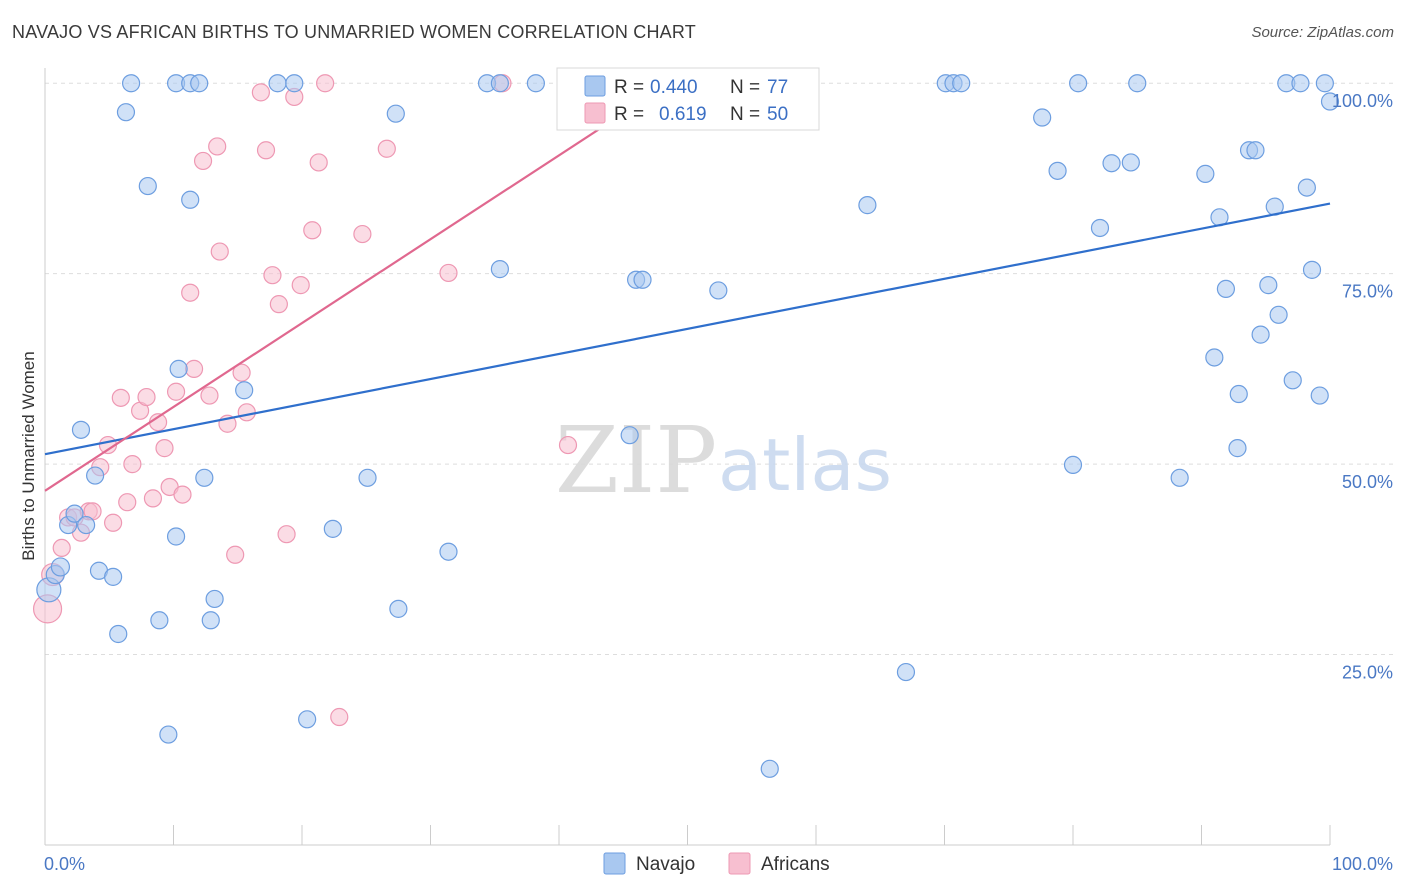 This screenshot has width=1406, height=892. I want to click on y-tick-label-1: 50.0%, so click(1367, 482).